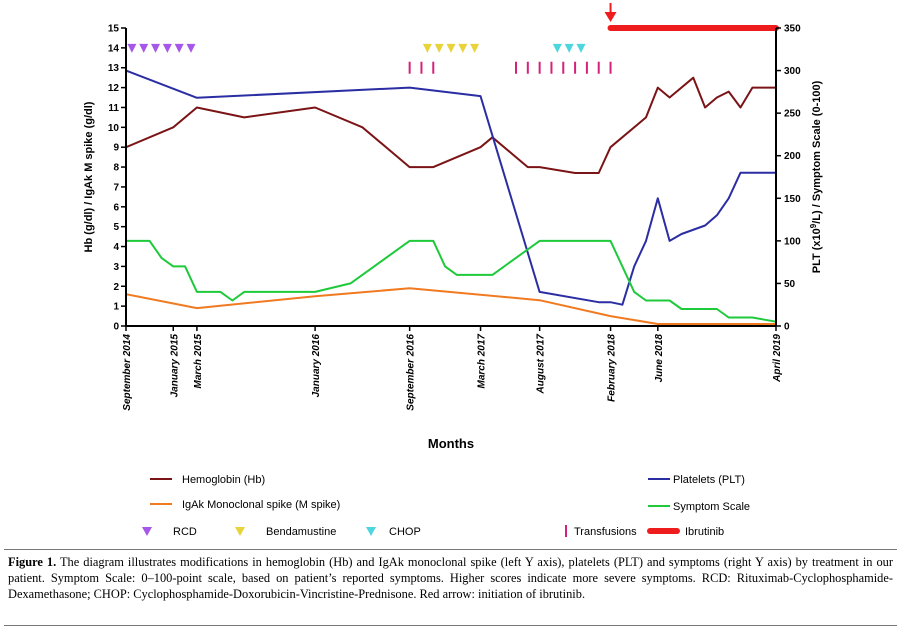 This screenshot has height=629, width=901. Describe the element at coordinates (114, 29) in the screenshot. I see `left-tick-label: 15` at that location.